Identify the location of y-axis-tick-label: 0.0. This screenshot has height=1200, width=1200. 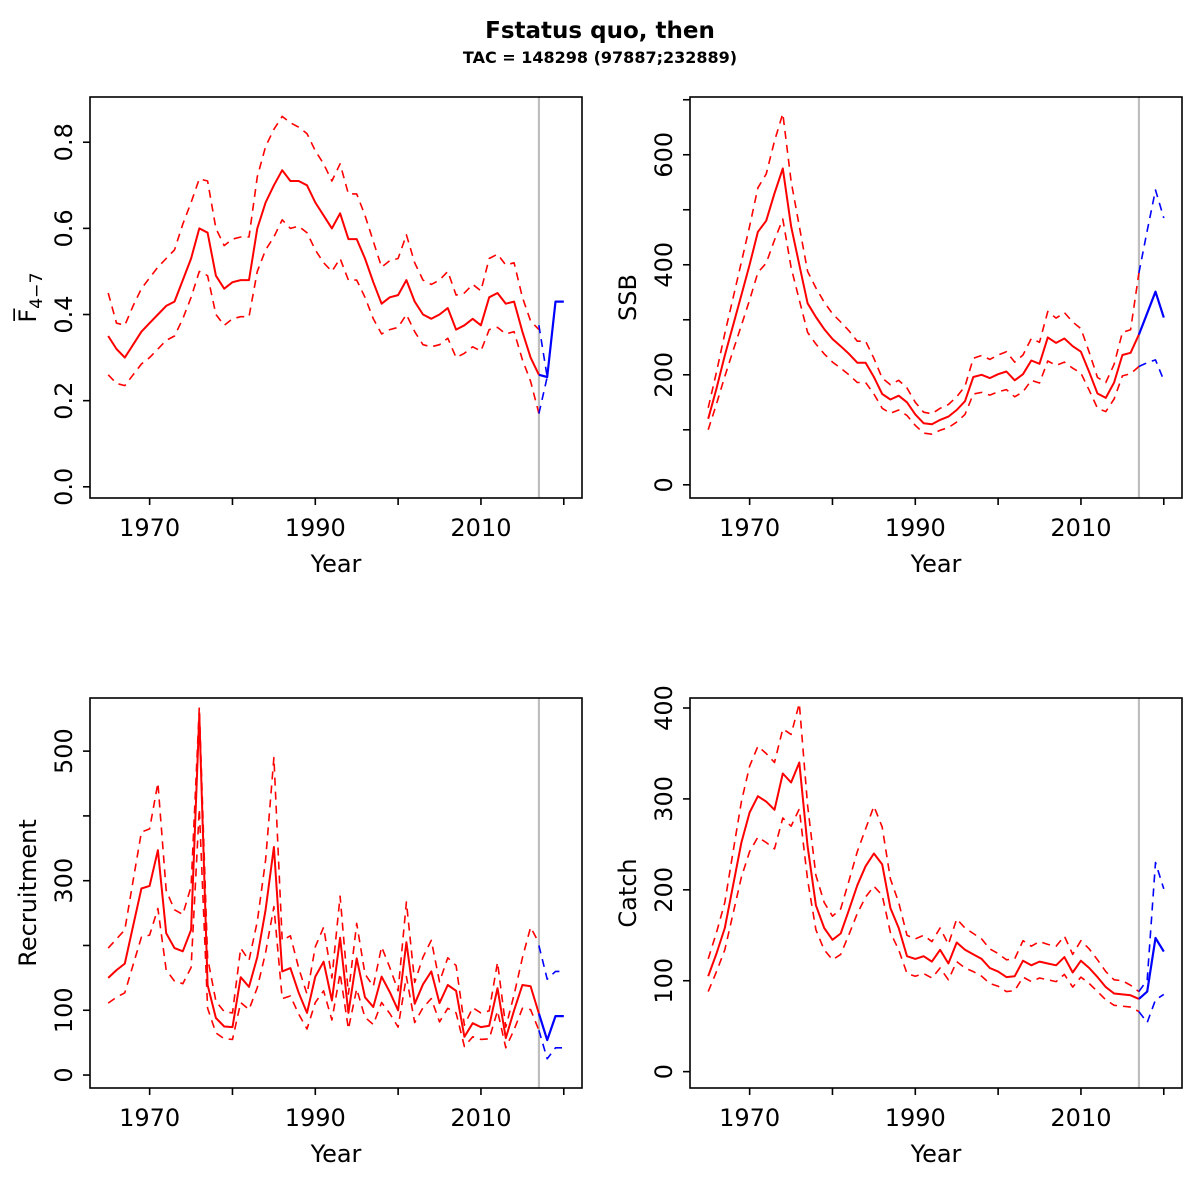
(64, 487).